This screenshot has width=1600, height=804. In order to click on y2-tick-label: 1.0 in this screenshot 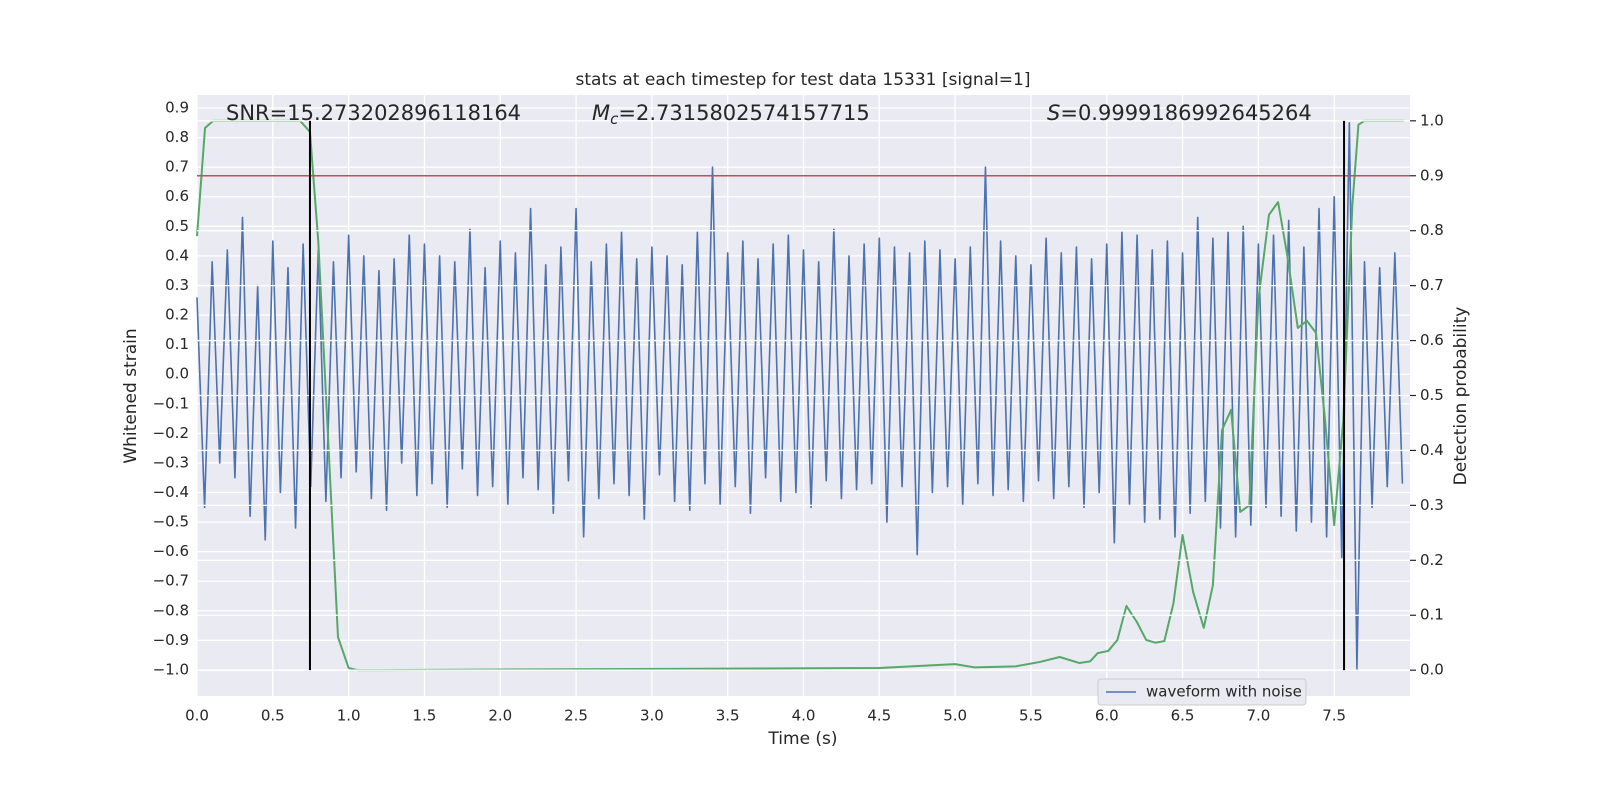, I will do `click(1432, 120)`.